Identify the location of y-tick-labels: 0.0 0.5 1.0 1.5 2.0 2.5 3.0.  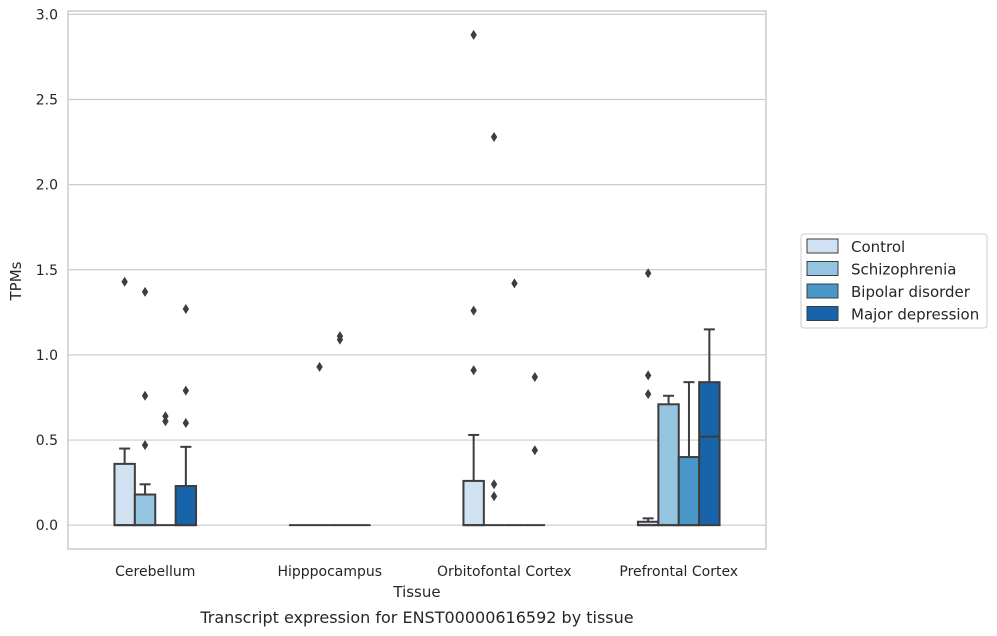
(47, 270).